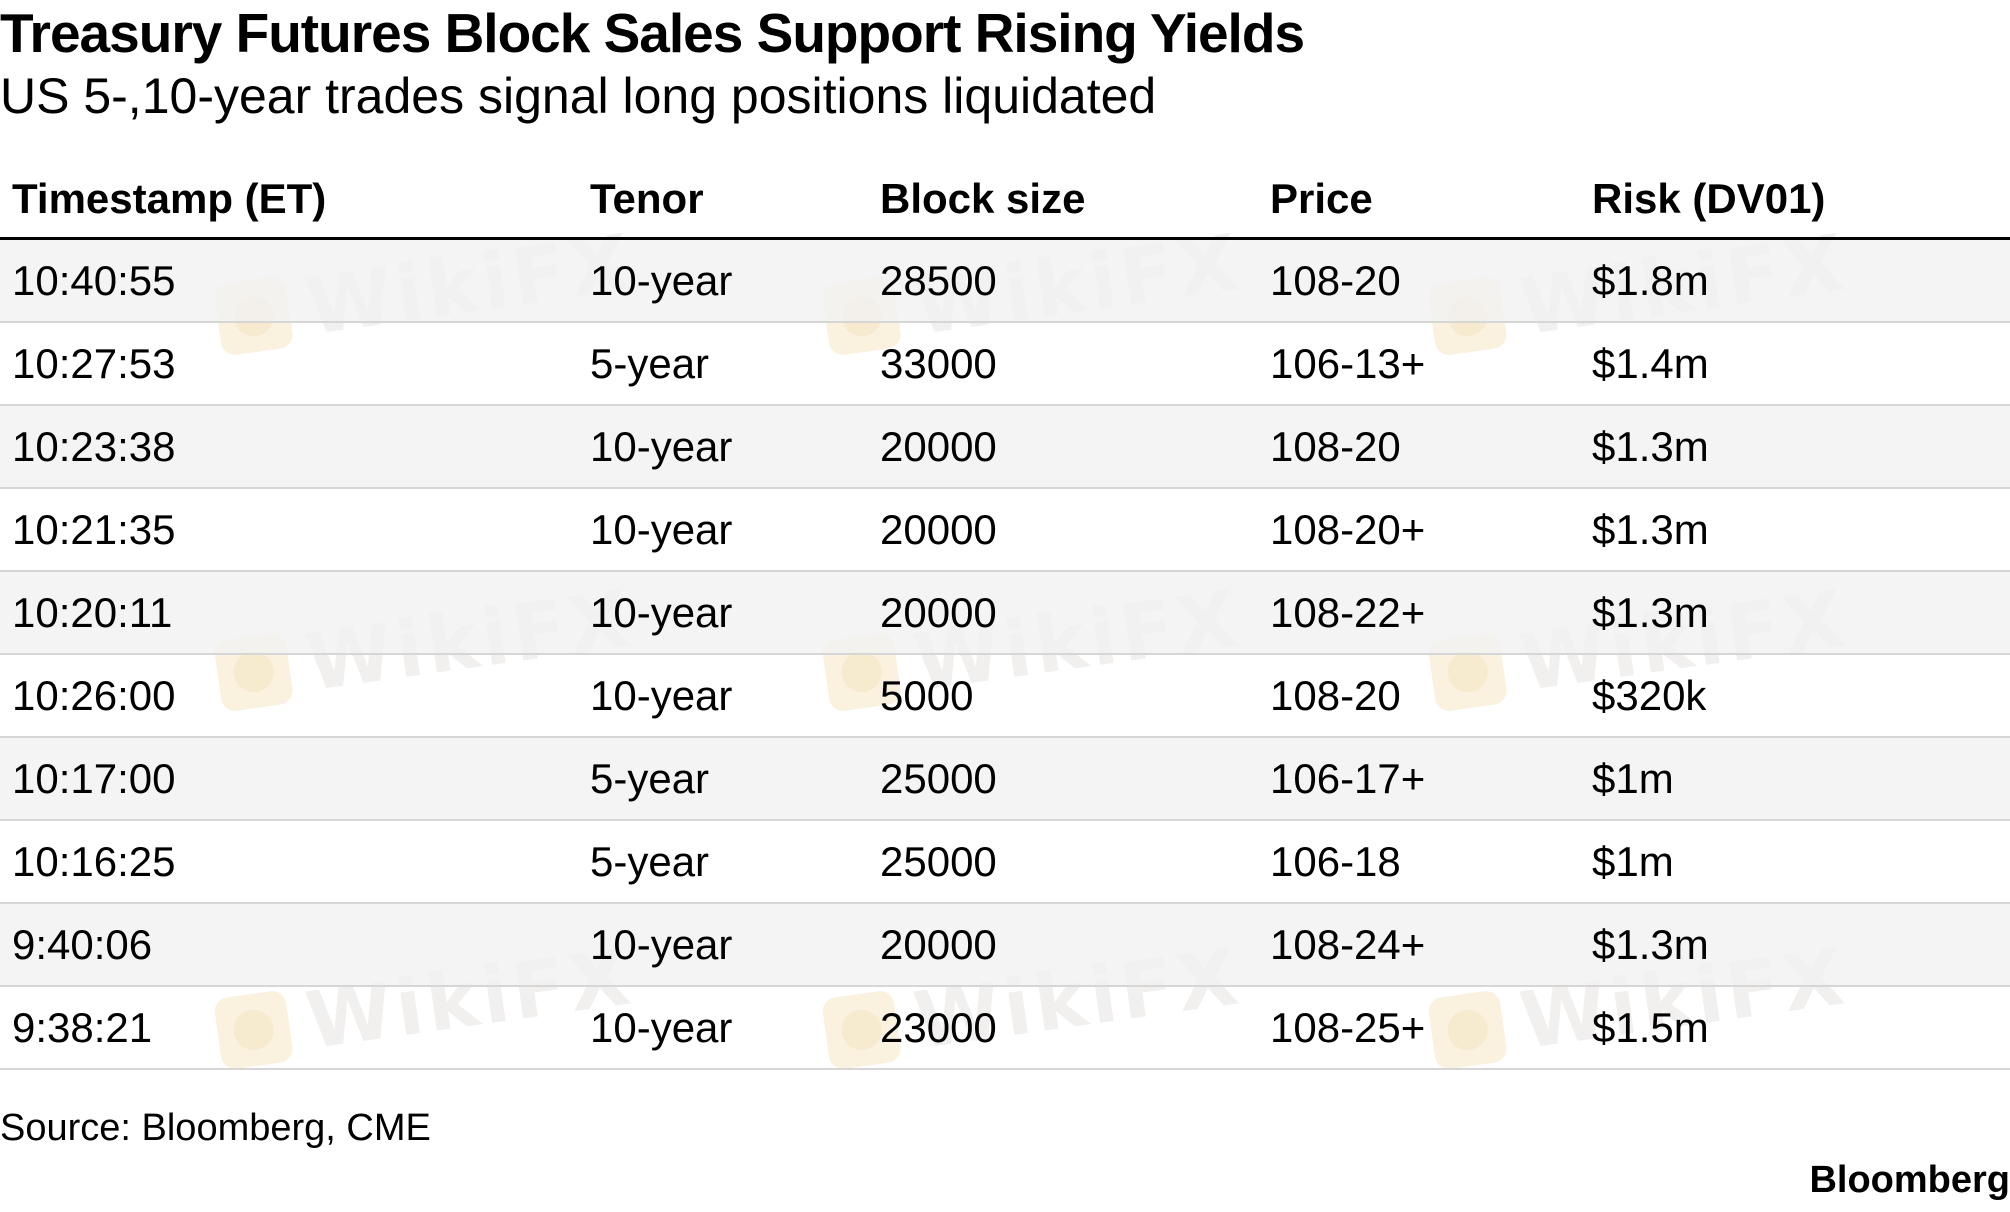 The height and width of the screenshot is (1212, 2010). I want to click on cell-risk: $320k, so click(1795, 696).